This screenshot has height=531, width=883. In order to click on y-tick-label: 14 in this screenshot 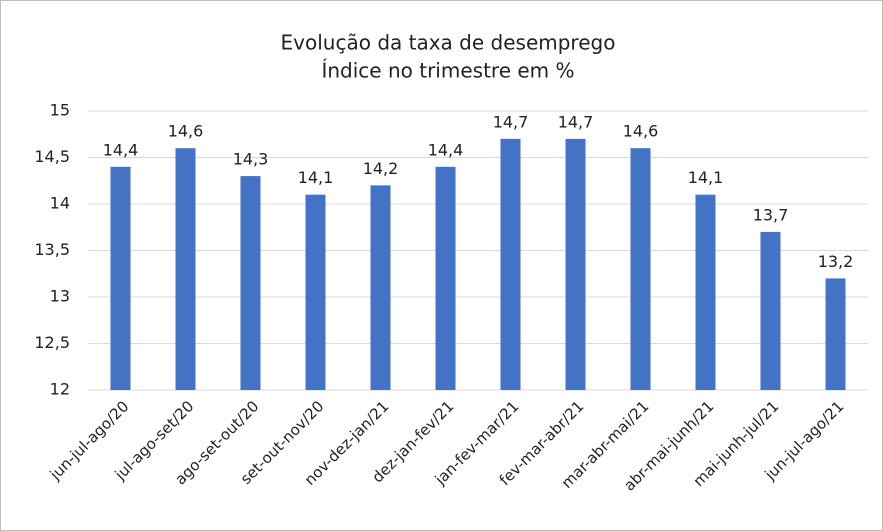, I will do `click(60, 203)`.